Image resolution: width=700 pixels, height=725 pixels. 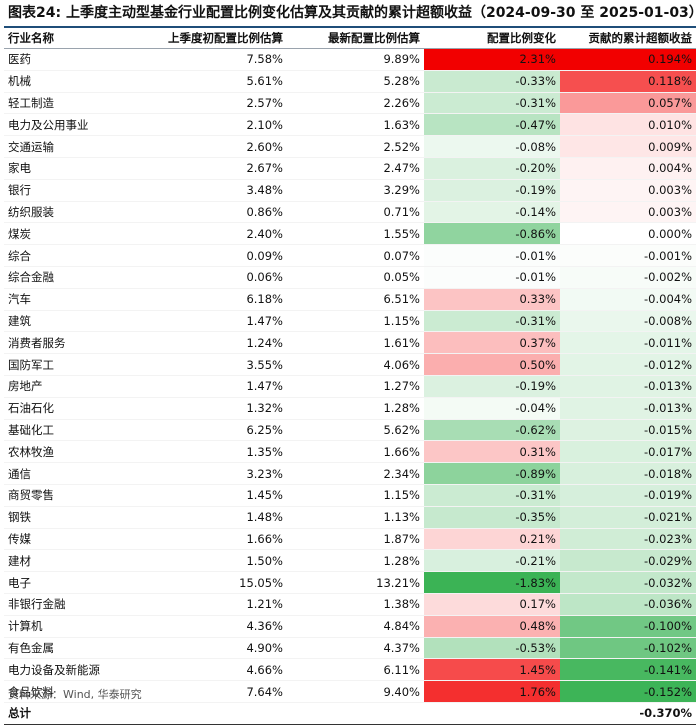 What do you see at coordinates (628, 691) in the screenshot?
I see `contribution-cell: -0.152%` at bounding box center [628, 691].